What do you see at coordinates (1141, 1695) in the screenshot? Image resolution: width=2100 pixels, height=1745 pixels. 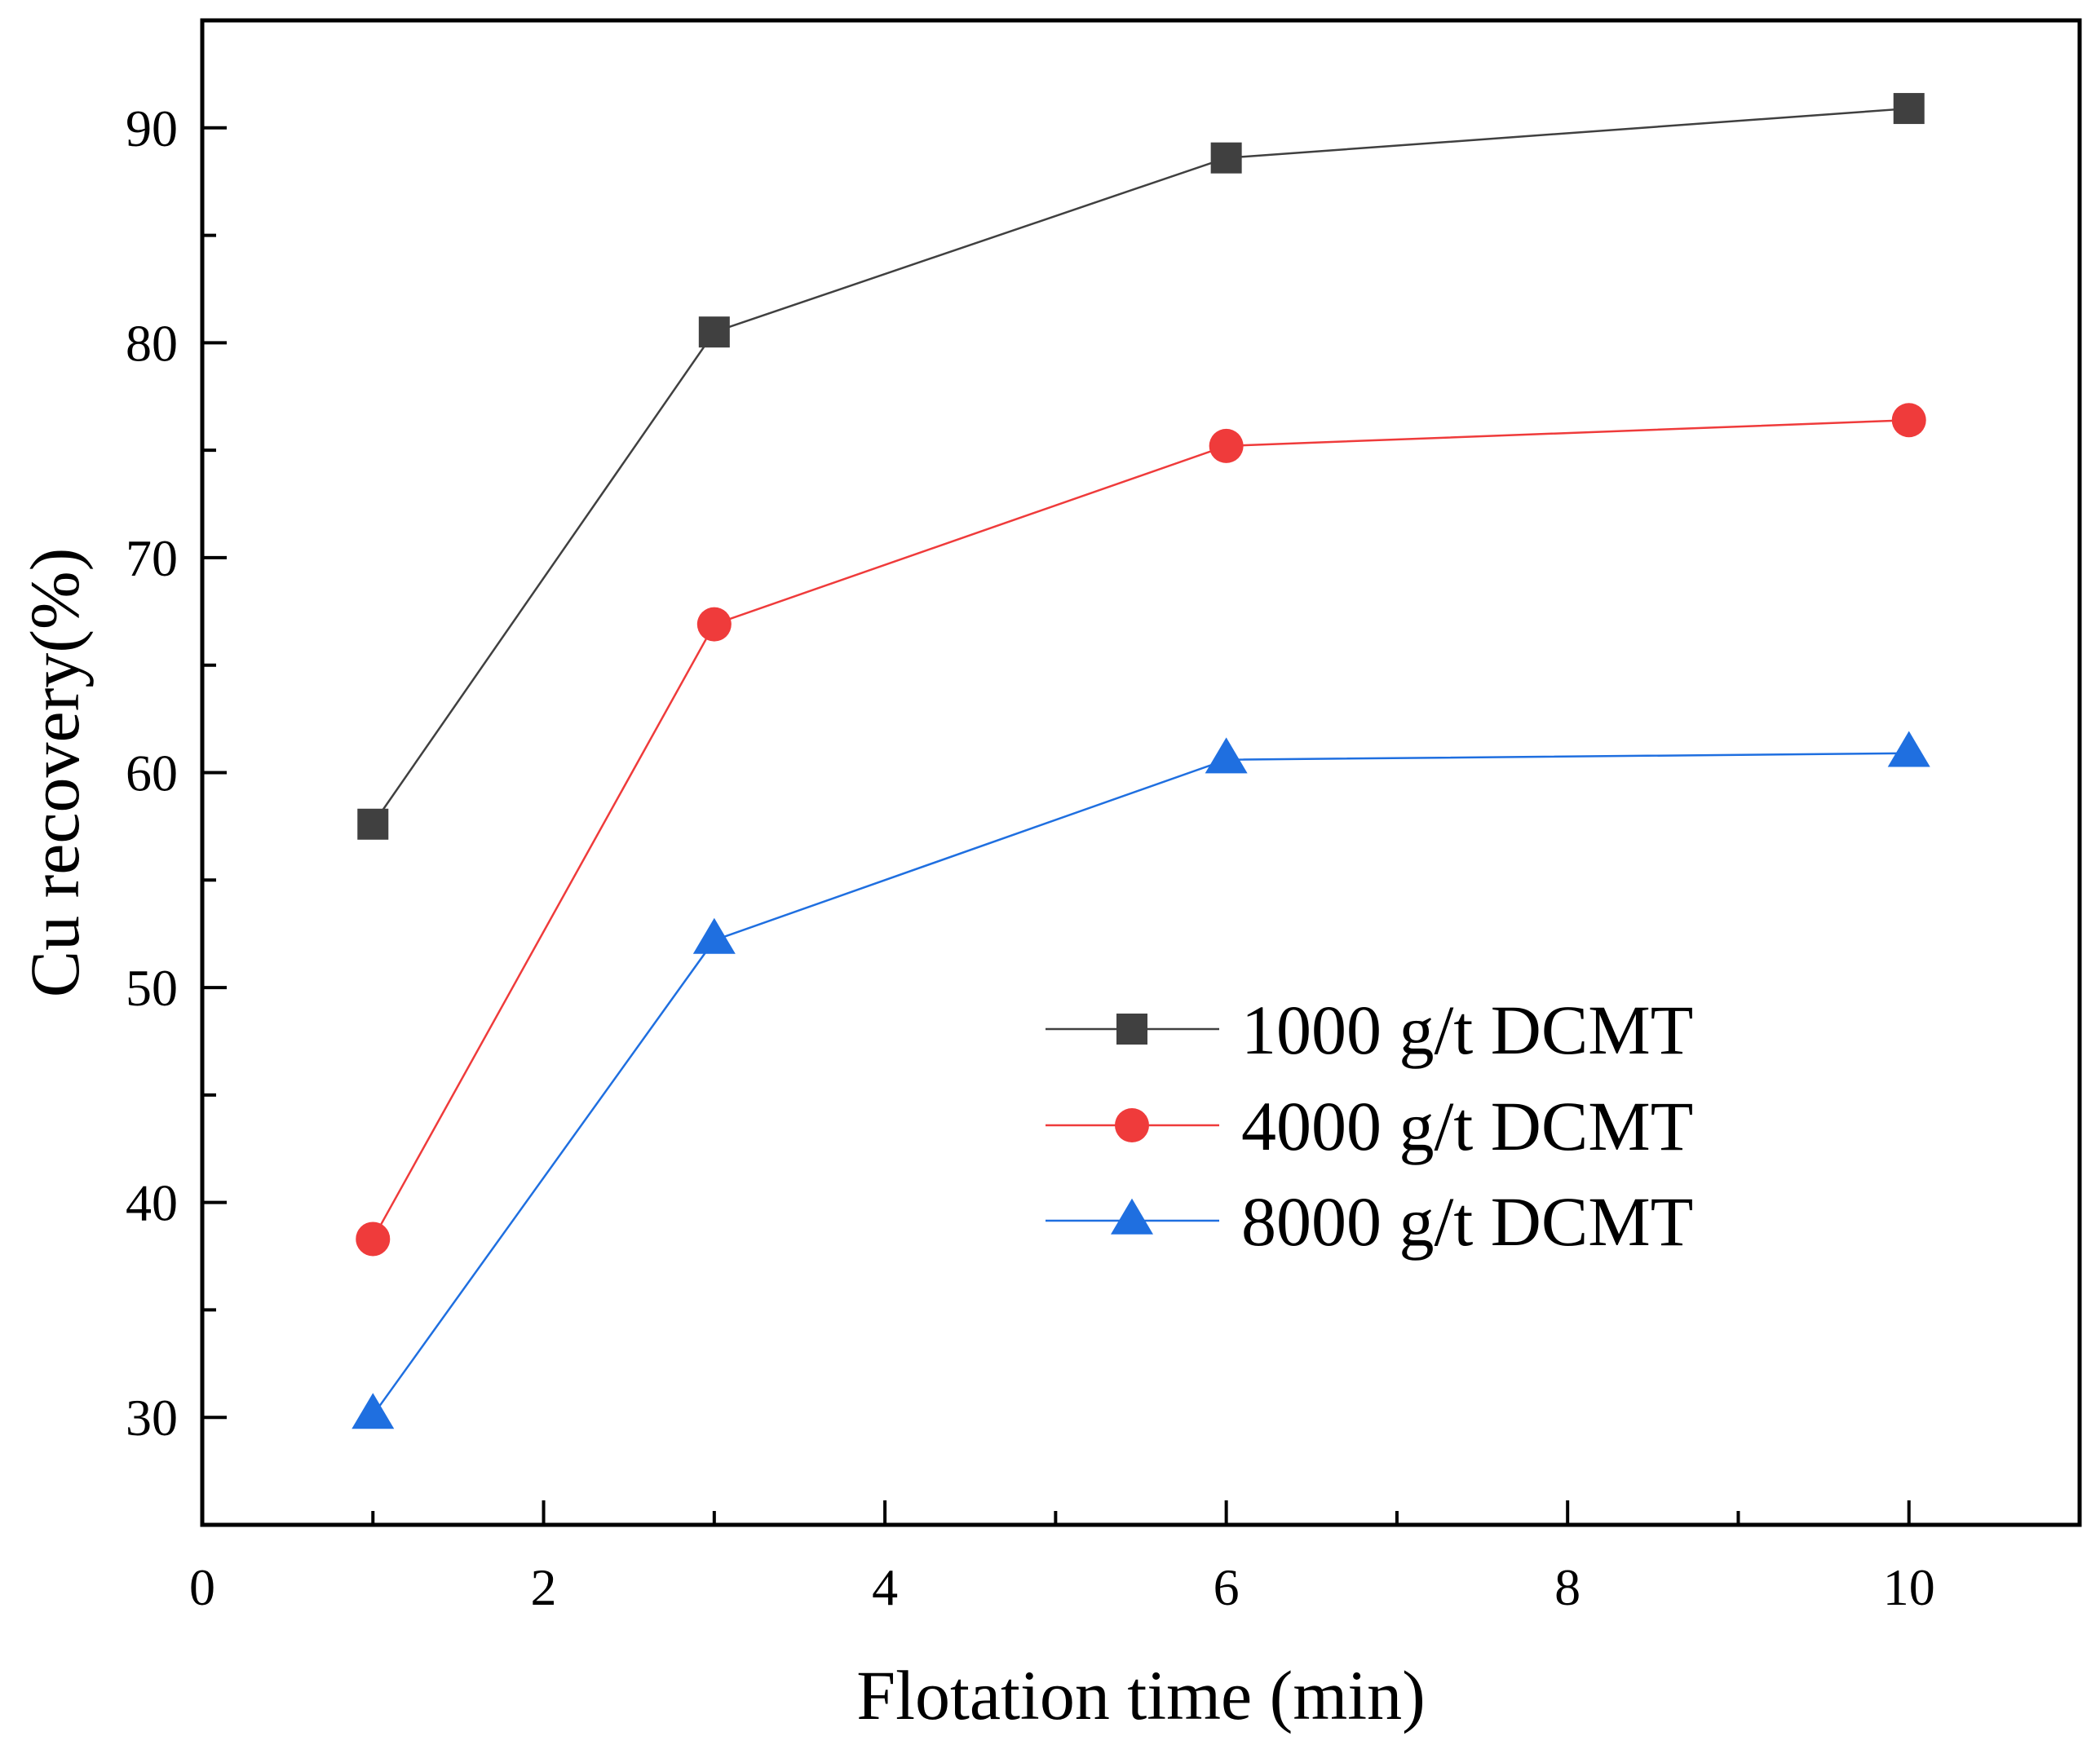 I see `x-axis-title: Flotation time (min)` at bounding box center [1141, 1695].